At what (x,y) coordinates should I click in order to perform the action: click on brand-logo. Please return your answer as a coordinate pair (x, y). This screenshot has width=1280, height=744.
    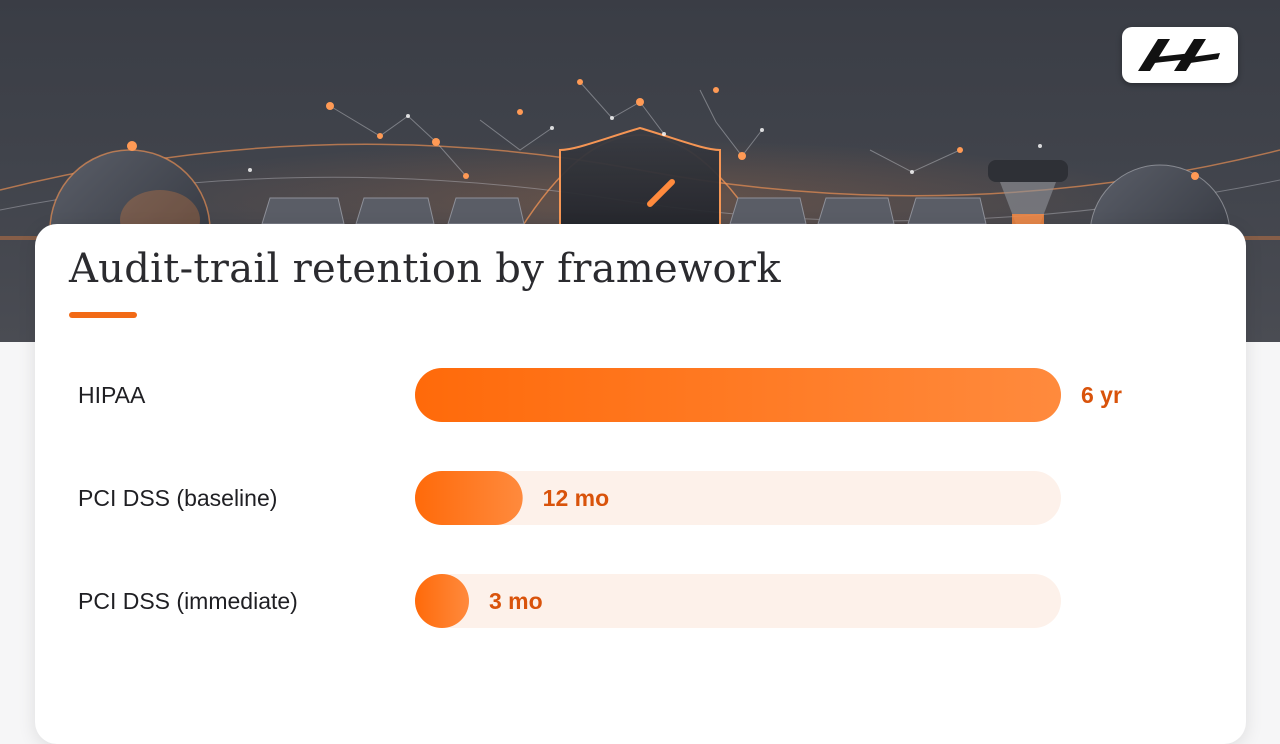
    Looking at the image, I should click on (1180, 55).